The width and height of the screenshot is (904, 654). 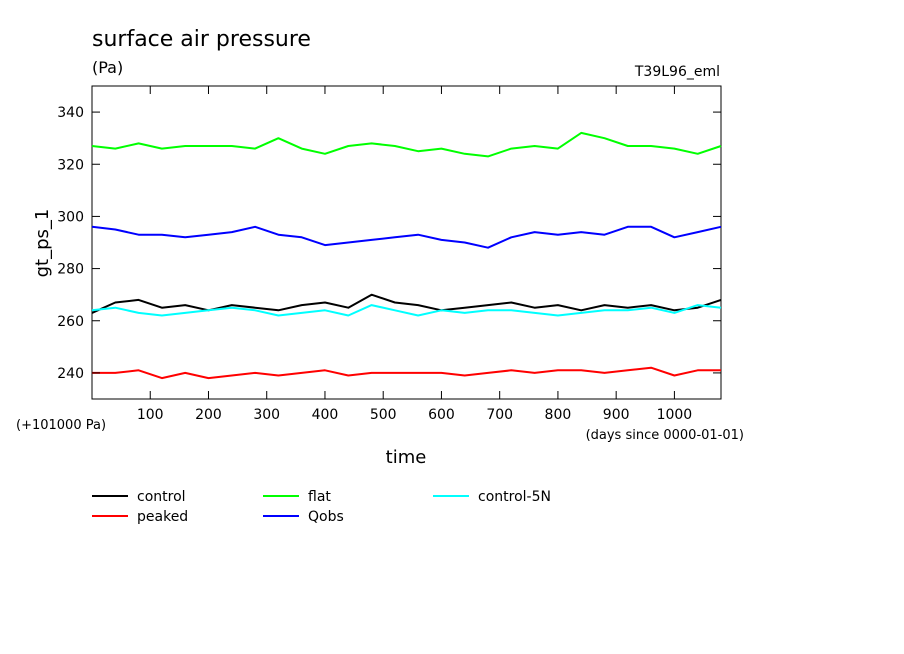 I want to click on y-tick-label: 240, so click(x=70, y=374).